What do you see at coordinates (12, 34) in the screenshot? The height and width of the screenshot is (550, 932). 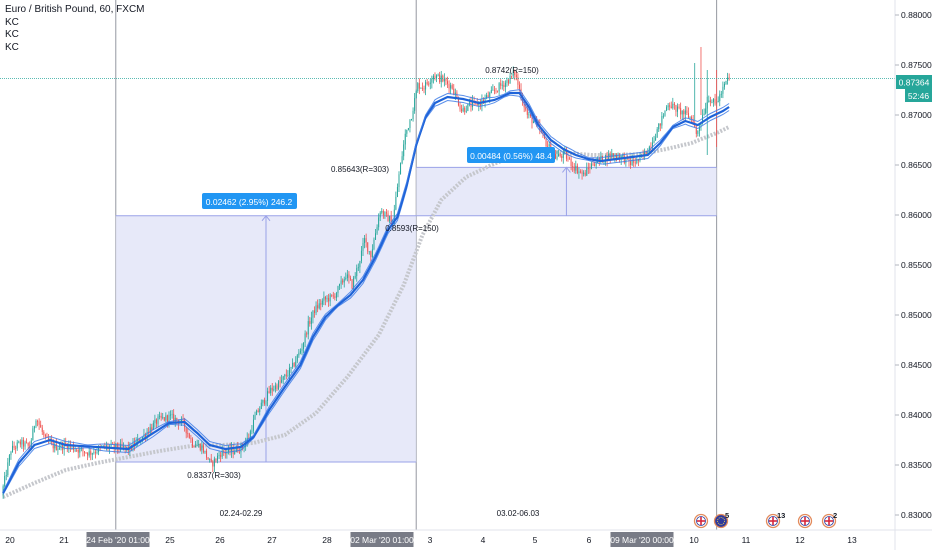 I see `indicator-kc-2: KC` at bounding box center [12, 34].